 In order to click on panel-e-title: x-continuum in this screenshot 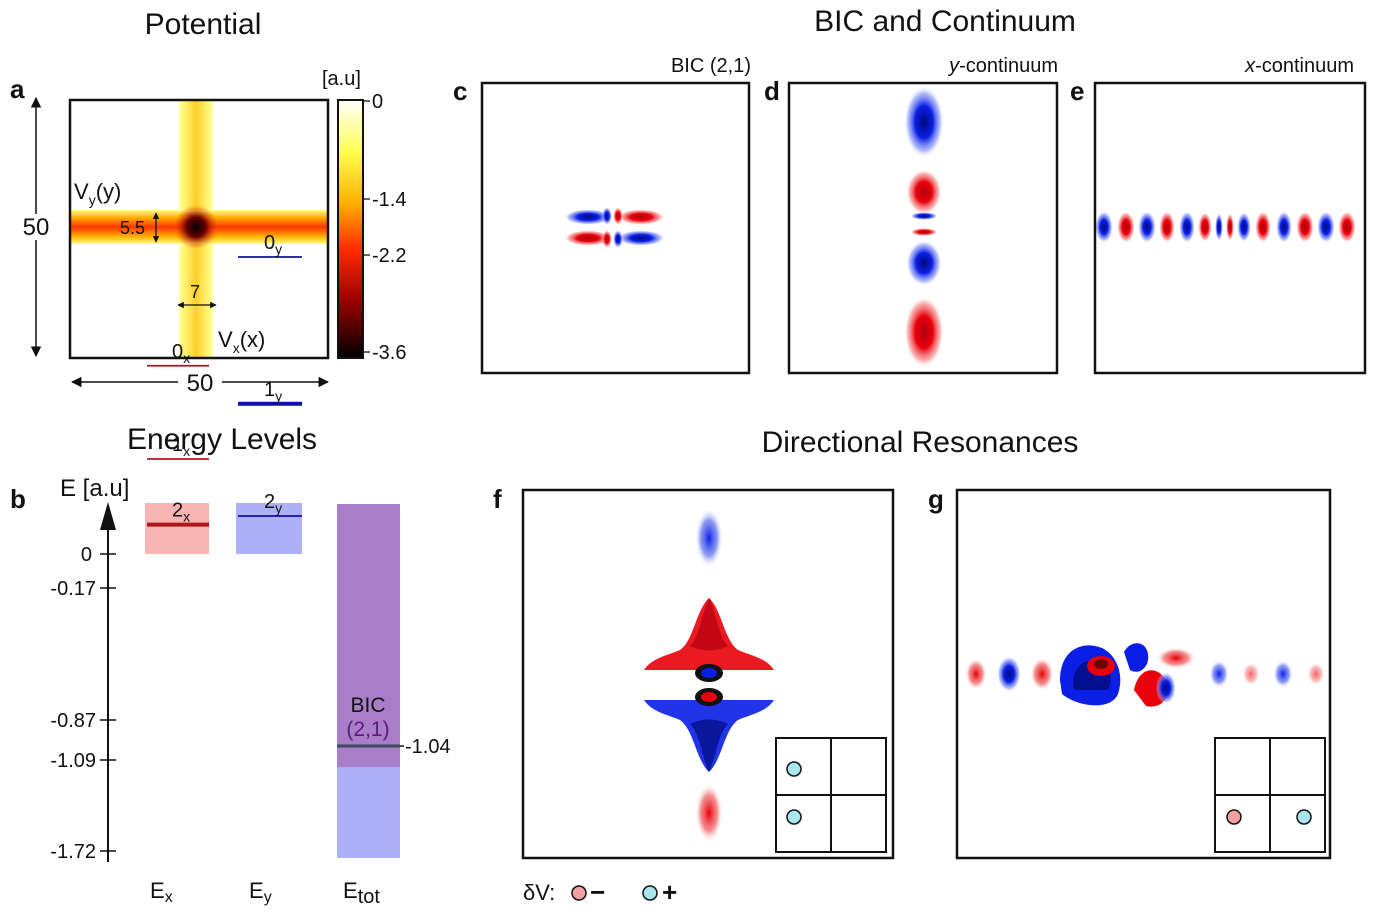, I will do `click(1299, 66)`.